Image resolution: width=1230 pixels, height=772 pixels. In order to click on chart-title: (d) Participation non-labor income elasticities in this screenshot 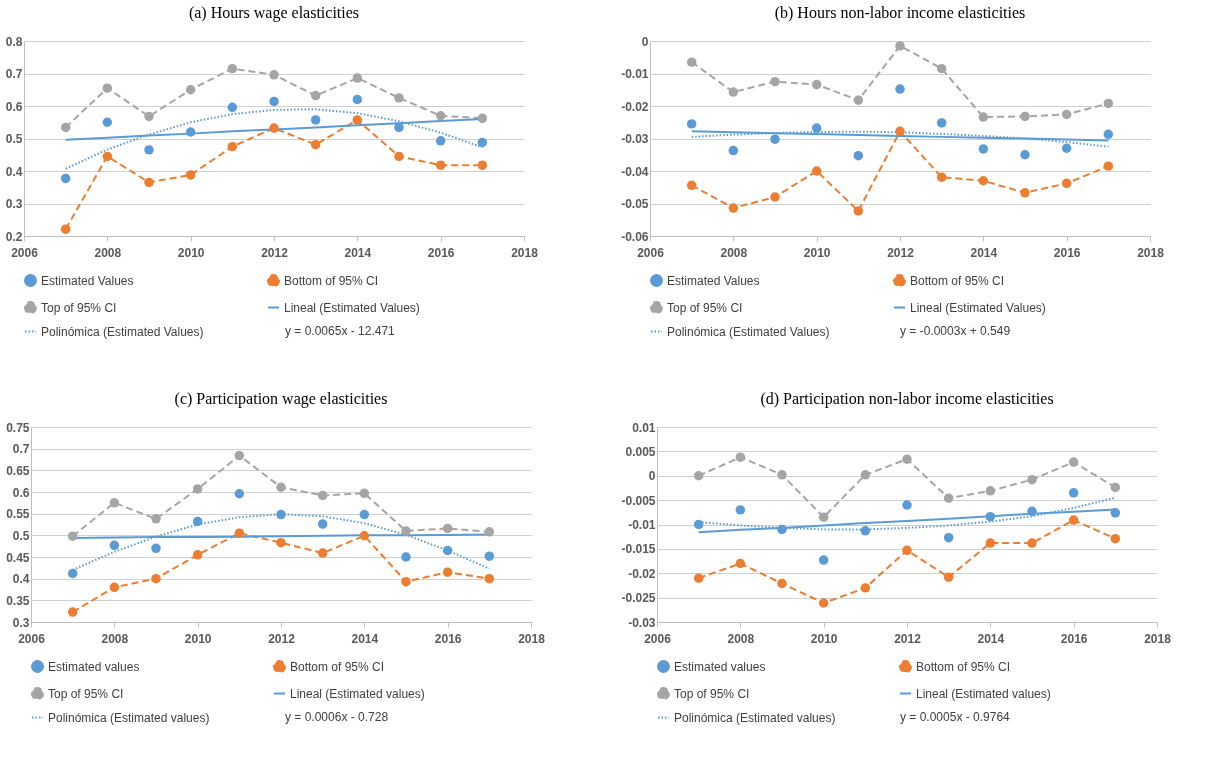, I will do `click(907, 399)`.